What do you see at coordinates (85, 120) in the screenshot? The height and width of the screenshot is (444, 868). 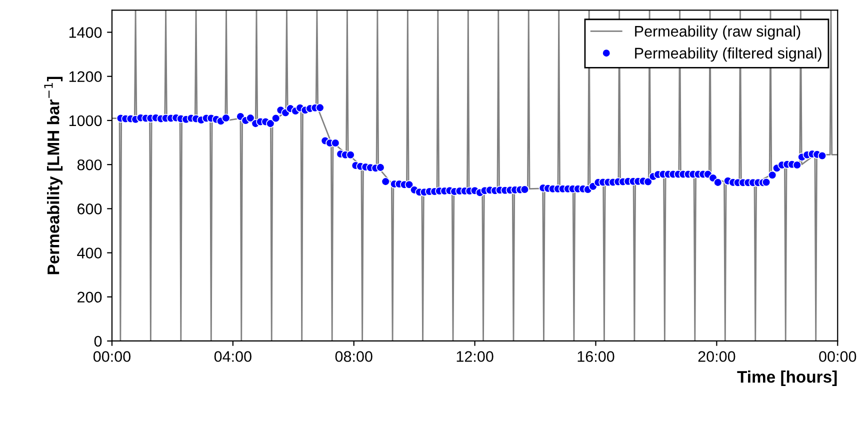 I see `y-tick-label: 1000` at bounding box center [85, 120].